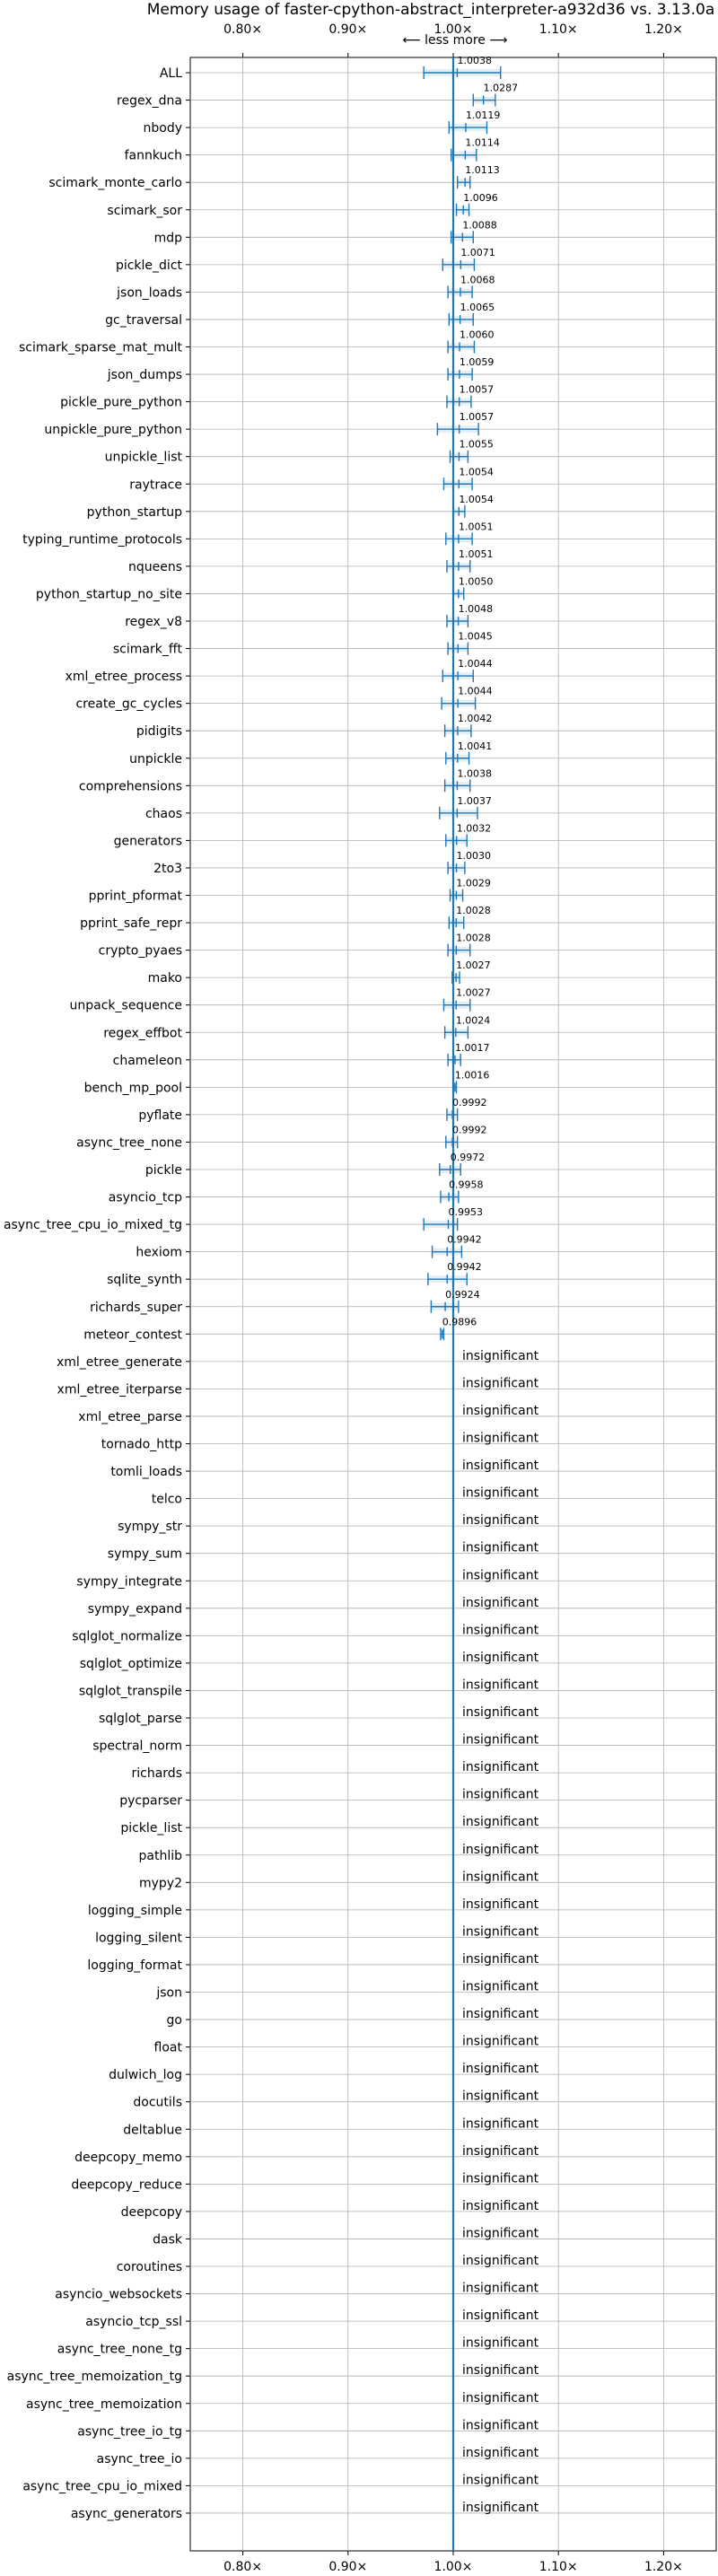 The width and height of the screenshot is (718, 2576). I want to click on benchmark-label: deepcopy_memo, so click(128, 2158).